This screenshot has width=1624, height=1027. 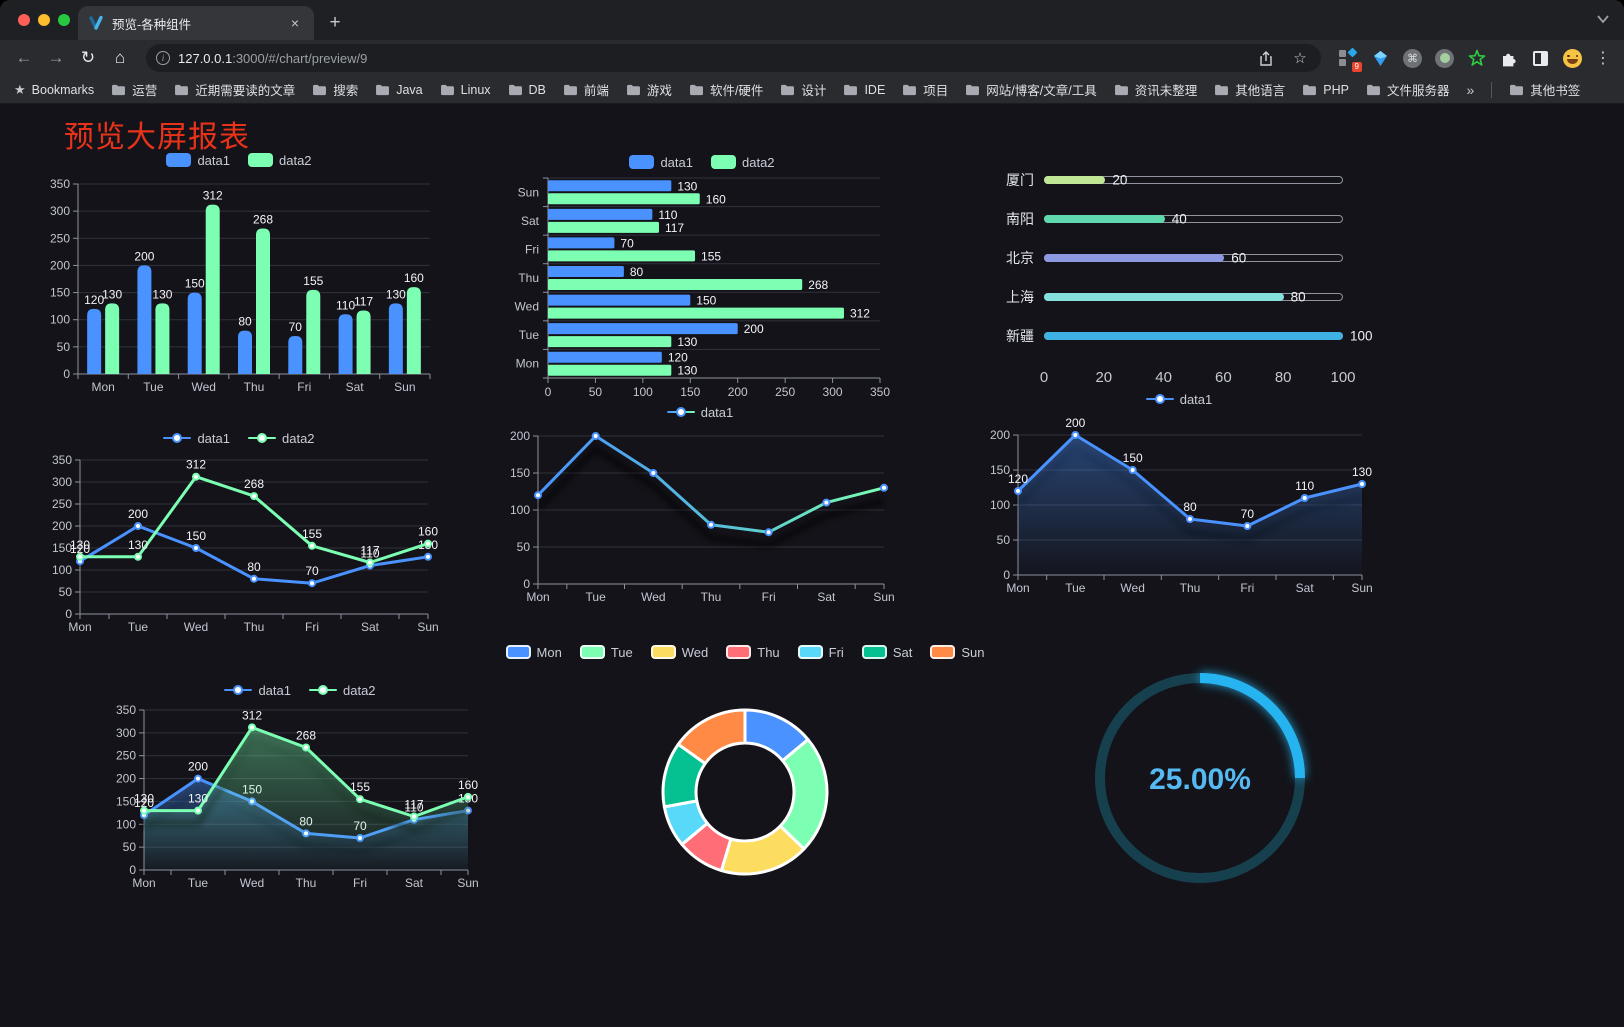 I want to click on svg-text: Sat, so click(x=530, y=221).